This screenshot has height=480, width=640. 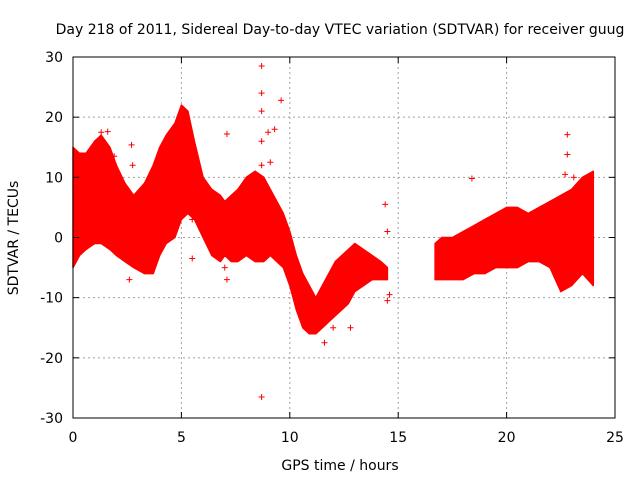 What do you see at coordinates (14, 238) in the screenshot?
I see `y-axis-label: SDTVAR / TECUs` at bounding box center [14, 238].